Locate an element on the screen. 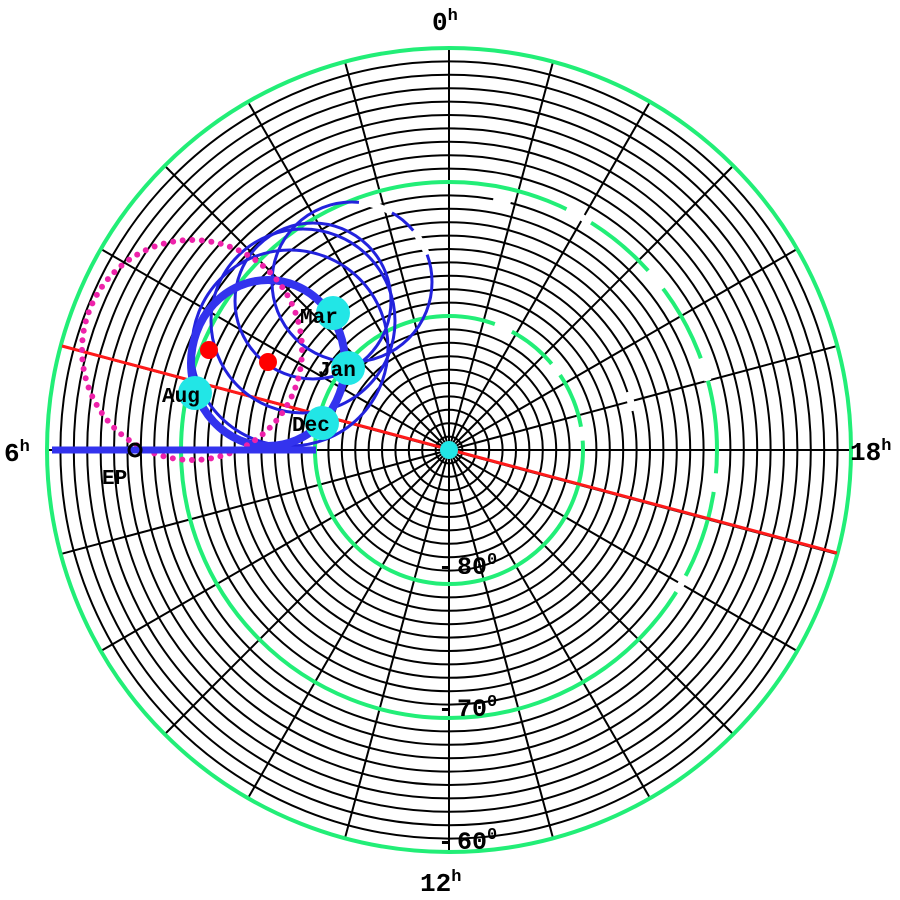 The image size is (900, 900). declination-label-80: -800 is located at coordinates (467, 566).